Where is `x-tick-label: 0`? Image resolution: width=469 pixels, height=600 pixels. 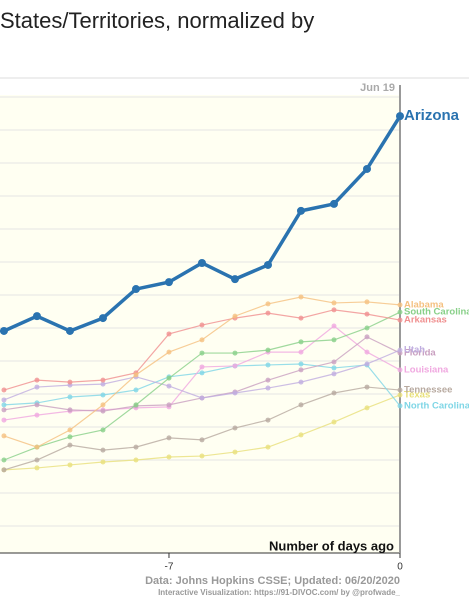
x-tick-label: 0 is located at coordinates (400, 567).